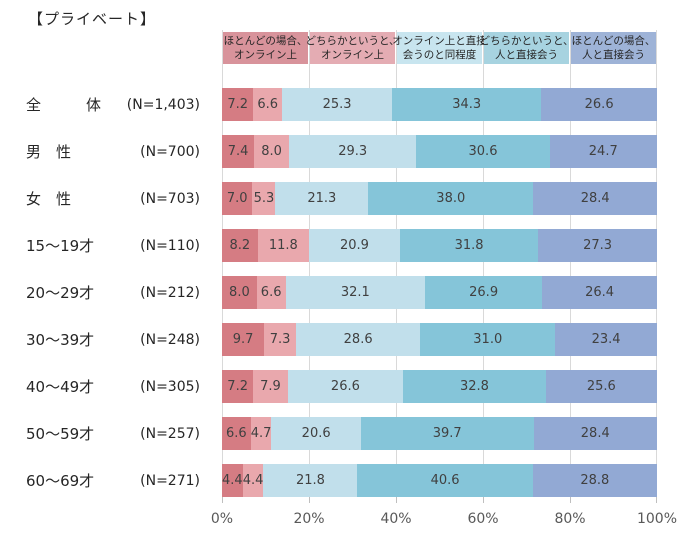  Describe the element at coordinates (170, 292) in the screenshot. I see `row-label-n: (N=212)` at that location.